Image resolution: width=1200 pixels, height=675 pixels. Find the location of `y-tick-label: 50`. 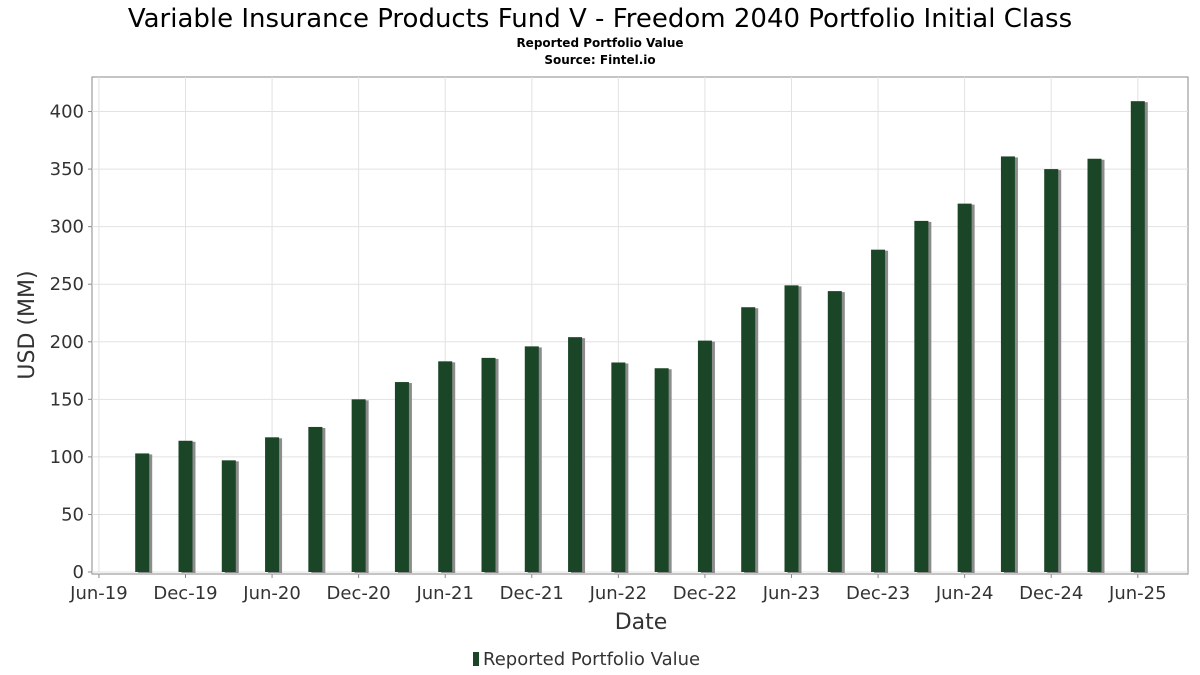

y-tick-label: 50 is located at coordinates (72, 514).